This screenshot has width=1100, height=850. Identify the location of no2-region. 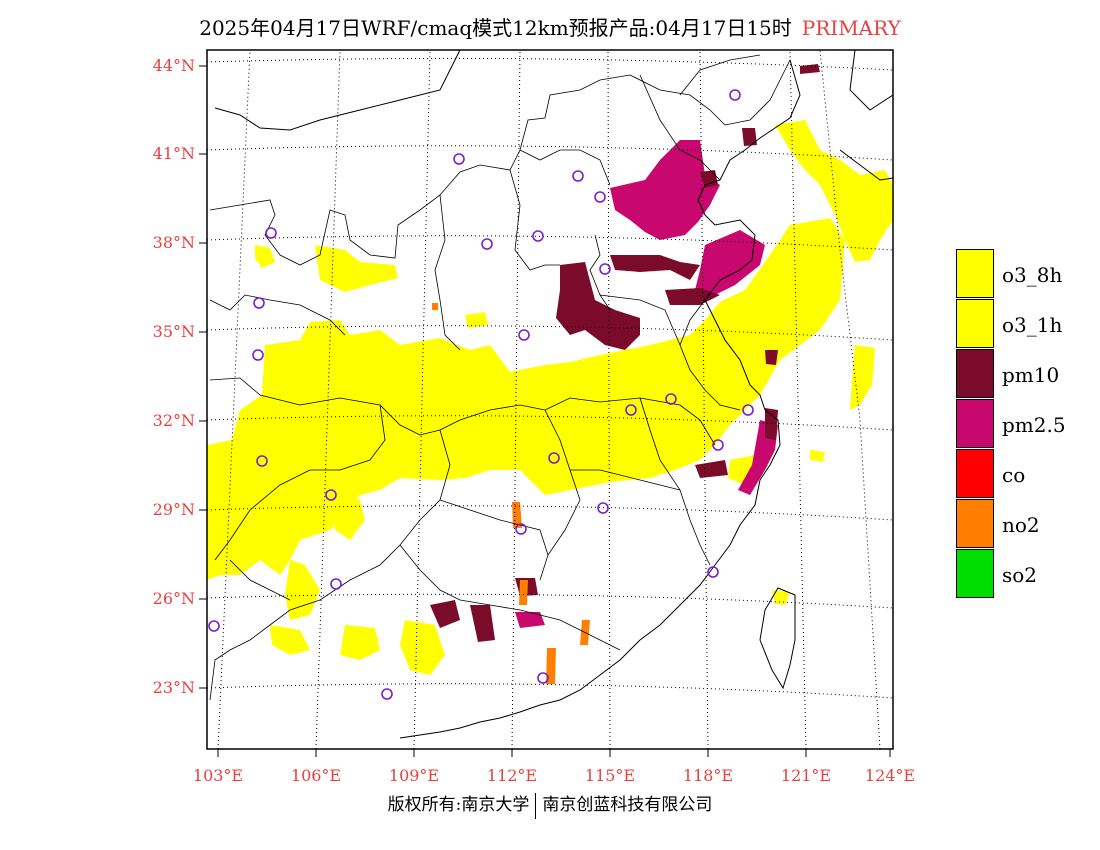
(511, 493).